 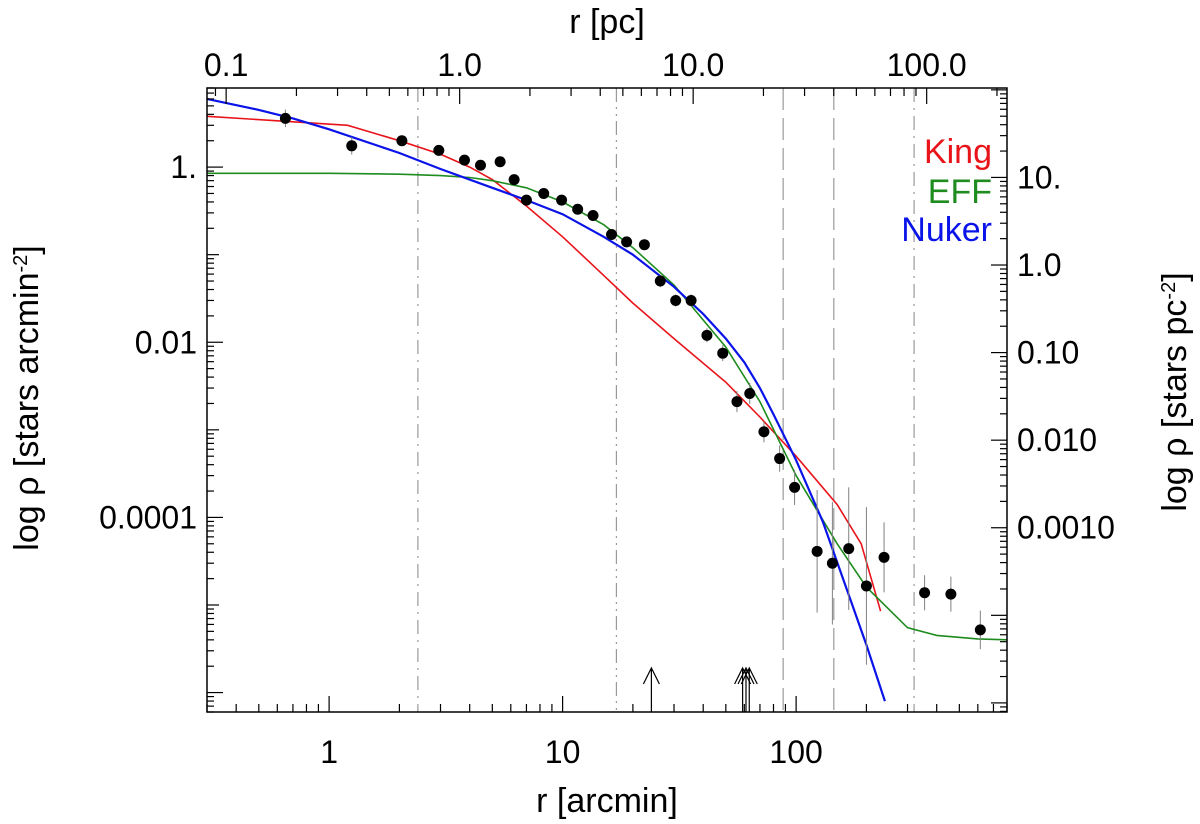 I want to click on legend-king: King, so click(x=958, y=152).